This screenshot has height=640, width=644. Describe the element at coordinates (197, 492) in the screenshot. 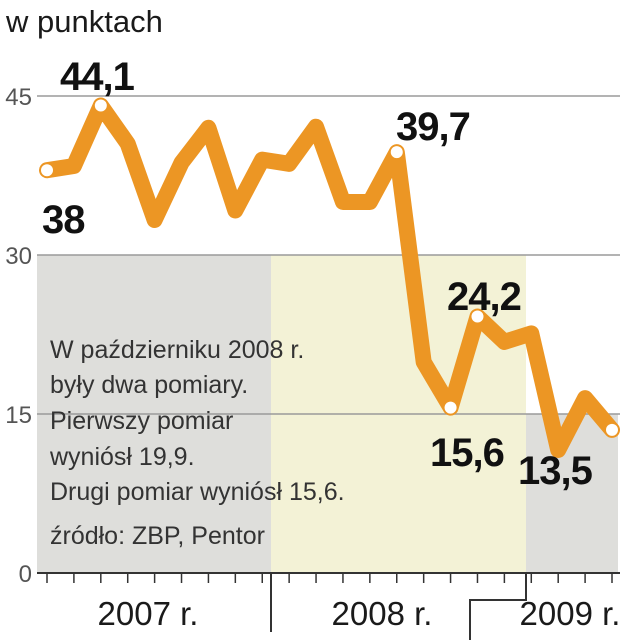

I see `note-line-5: Drugi pomiar wyniósł 15,6.` at that location.